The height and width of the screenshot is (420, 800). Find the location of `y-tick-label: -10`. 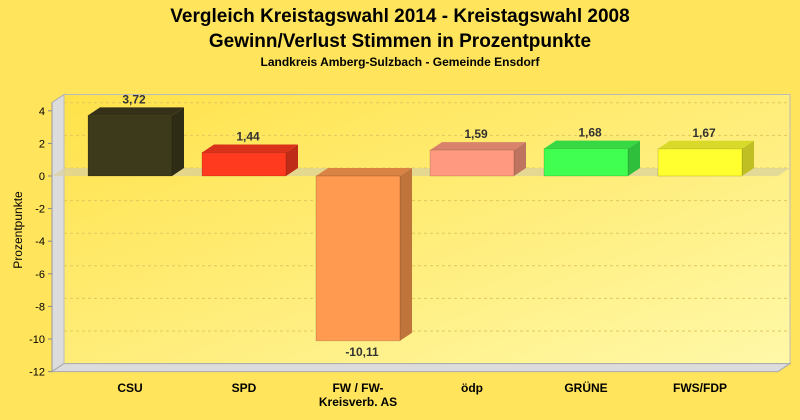

y-tick-label: -10 is located at coordinates (37, 340).